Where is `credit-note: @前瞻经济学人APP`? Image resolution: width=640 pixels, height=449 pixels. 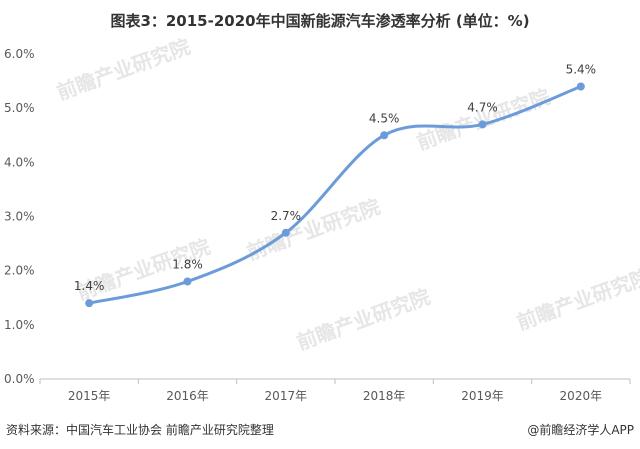
credit-note: @前瞻经济学人APP is located at coordinates (580, 430).